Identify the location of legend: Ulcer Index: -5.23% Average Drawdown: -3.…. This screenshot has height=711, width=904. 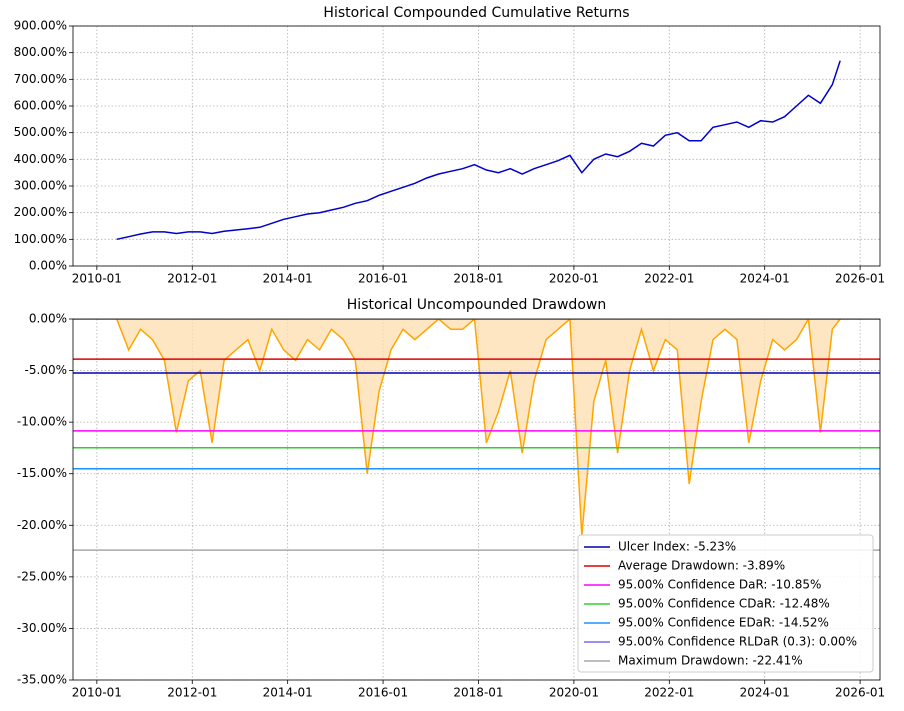
(725, 603).